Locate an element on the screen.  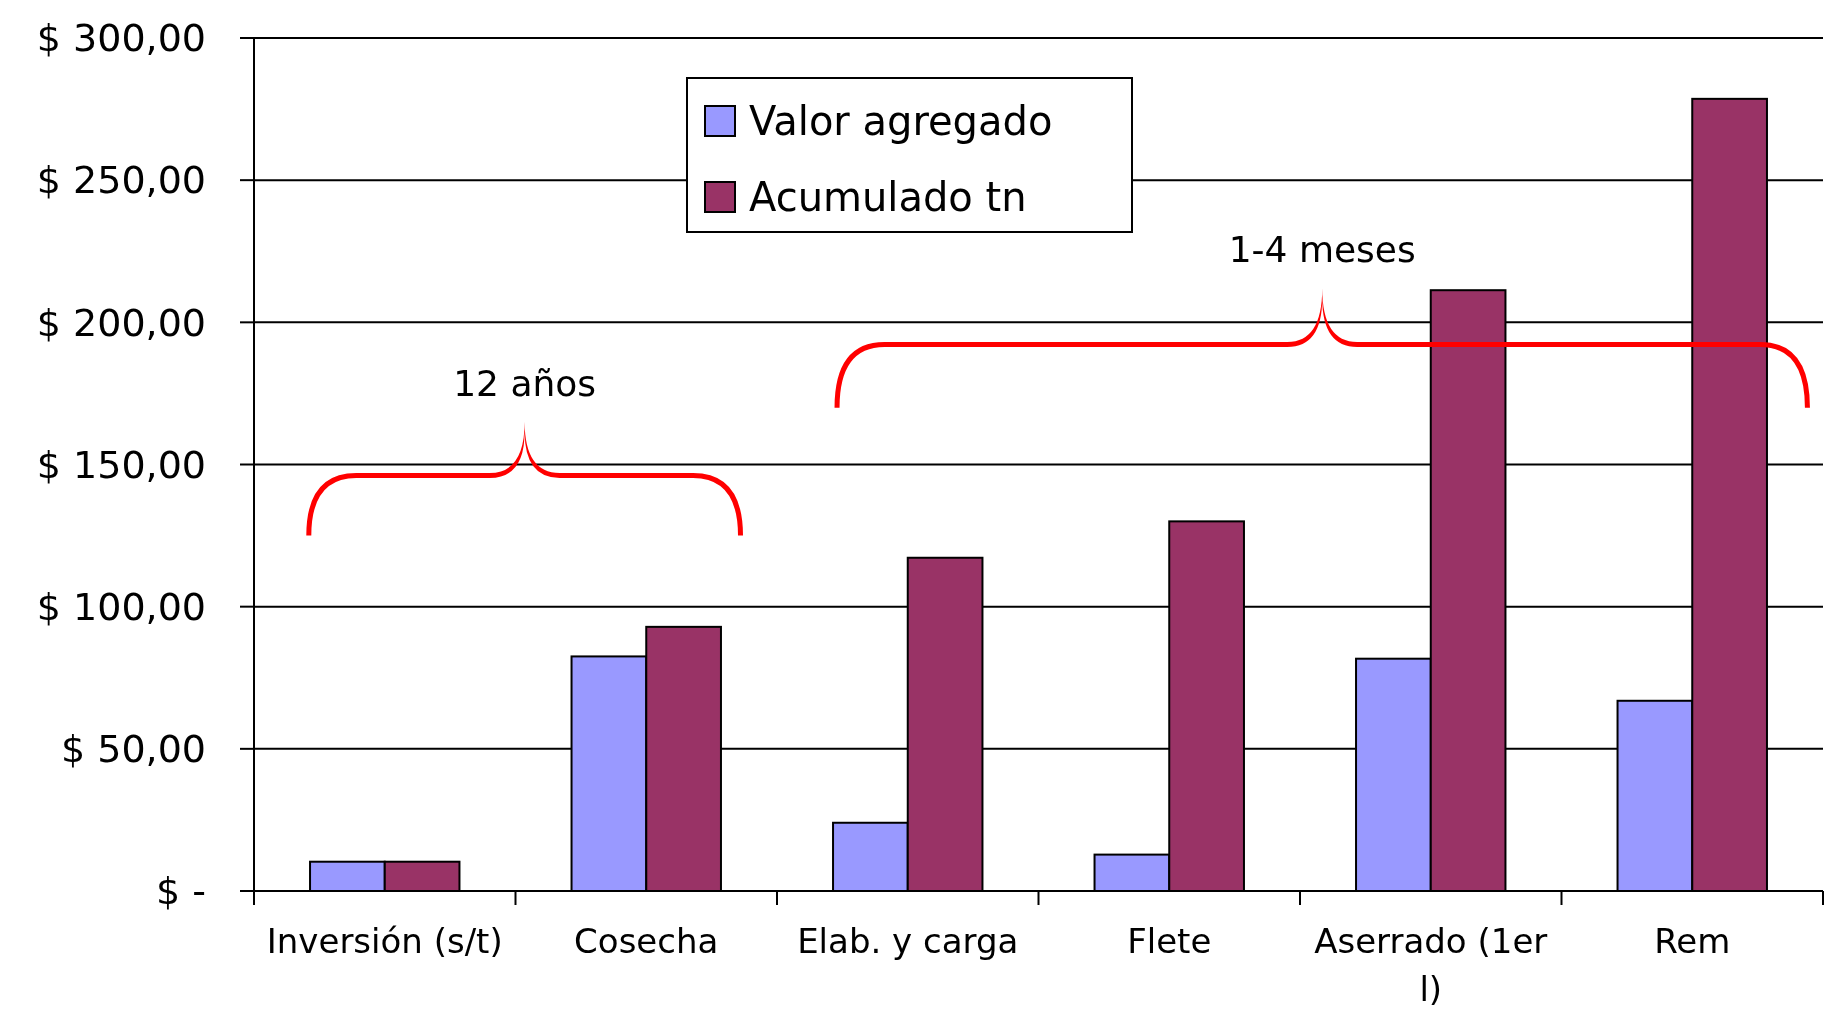
legend-label: Valor agregado is located at coordinates (901, 121).